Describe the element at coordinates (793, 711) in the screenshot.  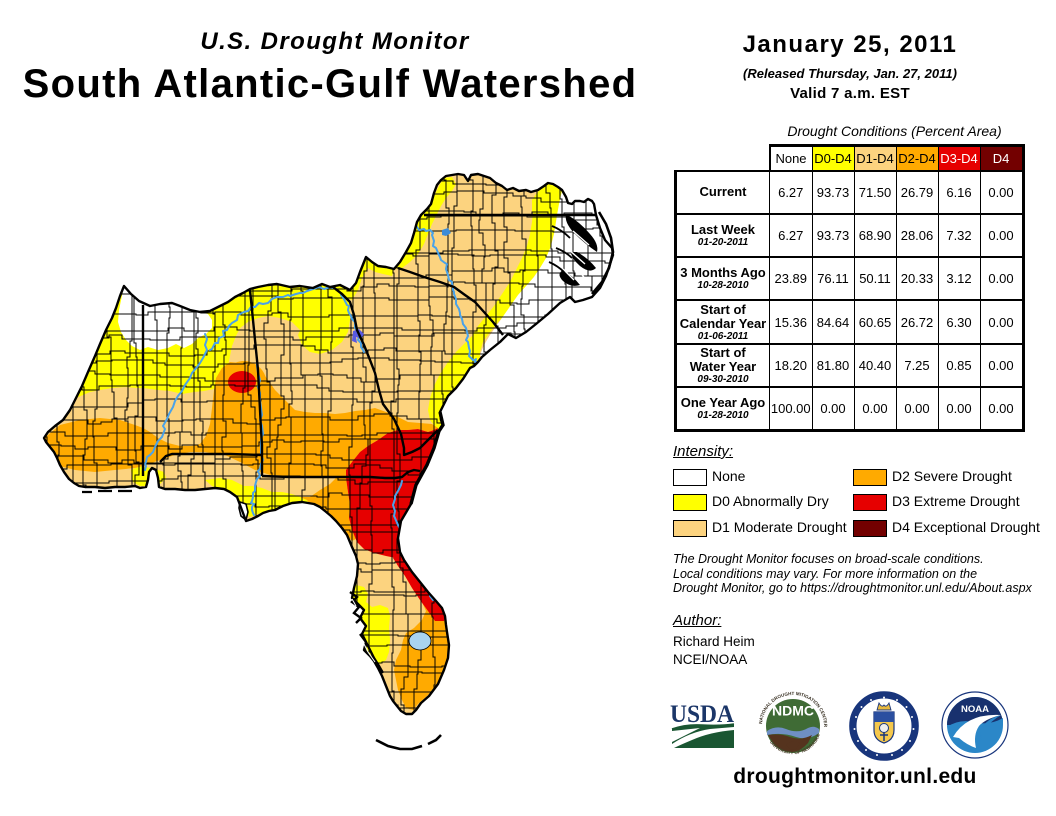
I see `svg-text: NDMC` at that location.